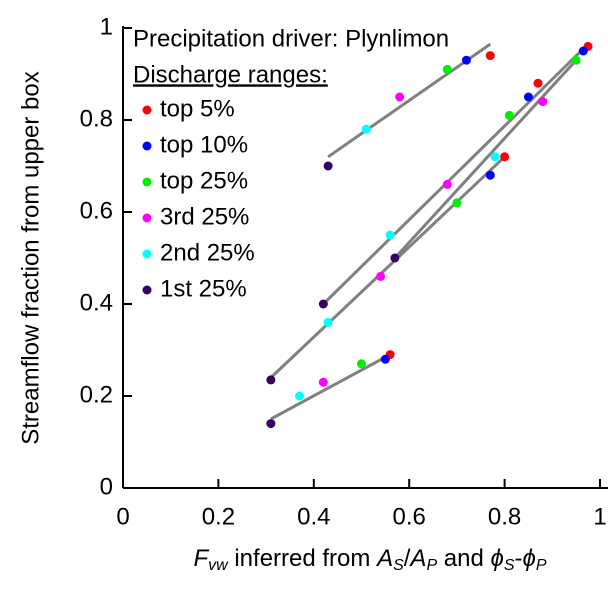 This screenshot has height=597, width=608. Describe the element at coordinates (302, 558) in the screenshot. I see `x-label-part: inferred from` at that location.